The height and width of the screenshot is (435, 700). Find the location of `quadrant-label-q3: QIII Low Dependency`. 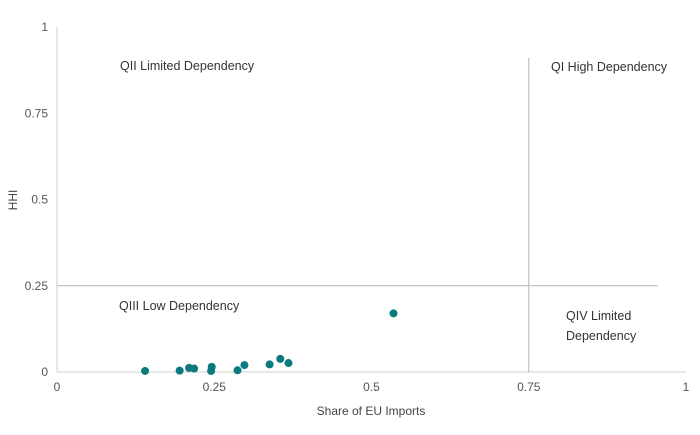

quadrant-label-q3: QIII Low Dependency is located at coordinates (179, 306).